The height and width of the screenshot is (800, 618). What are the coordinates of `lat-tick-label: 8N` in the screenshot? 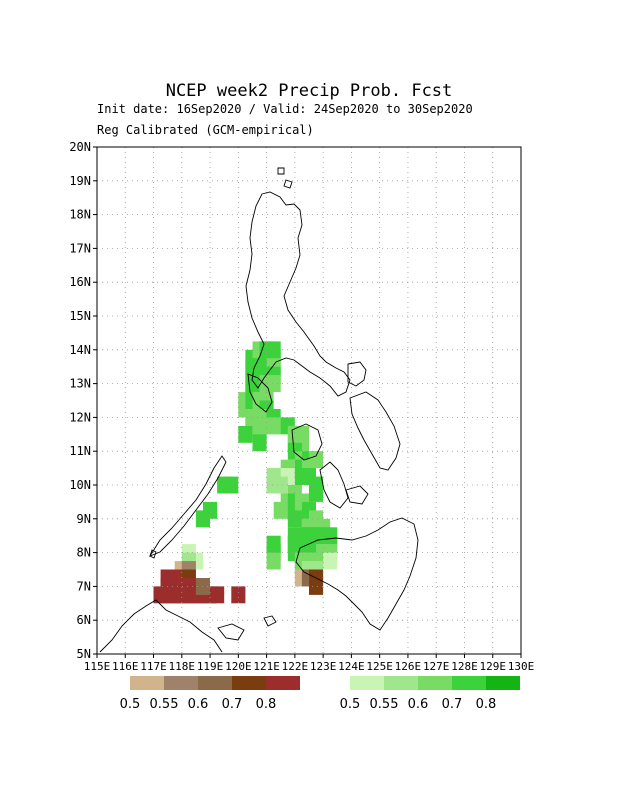 It's located at (84, 553).